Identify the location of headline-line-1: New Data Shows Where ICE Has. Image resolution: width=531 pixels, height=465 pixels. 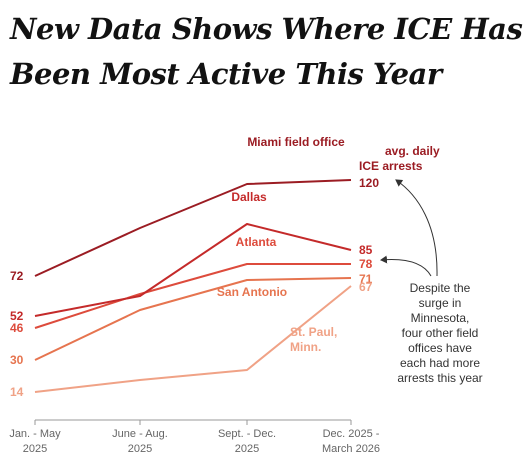
(265, 29).